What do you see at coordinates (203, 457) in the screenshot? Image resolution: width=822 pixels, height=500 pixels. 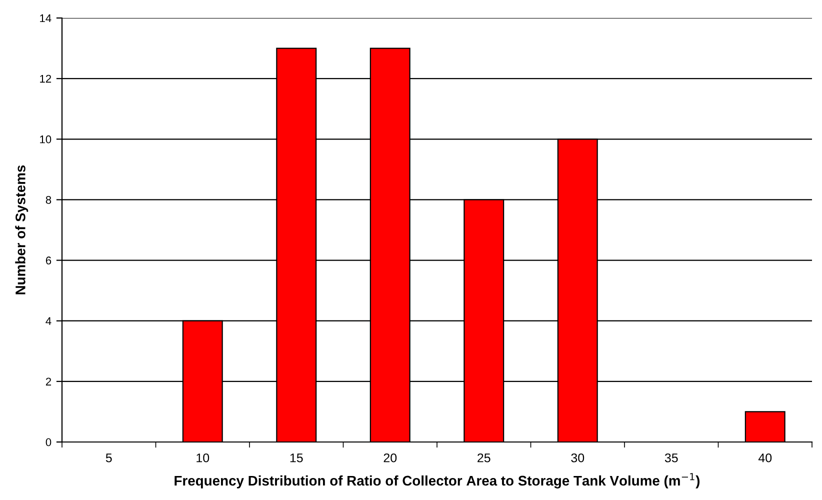 I see `x-tick-label: 10` at bounding box center [203, 457].